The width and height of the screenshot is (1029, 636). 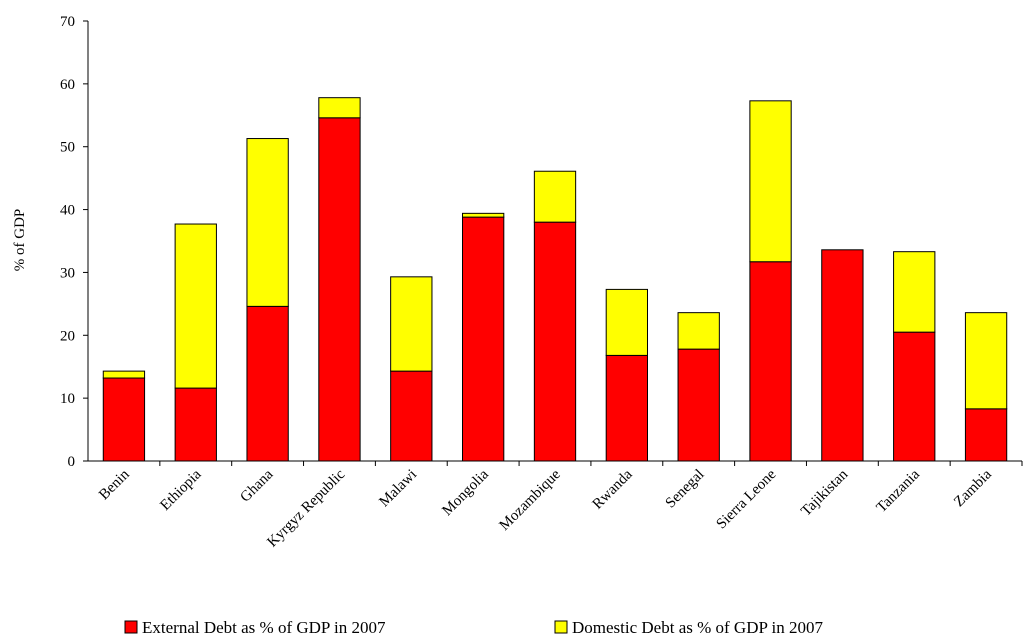 I want to click on bar-external-debt-zambia, so click(x=986, y=435).